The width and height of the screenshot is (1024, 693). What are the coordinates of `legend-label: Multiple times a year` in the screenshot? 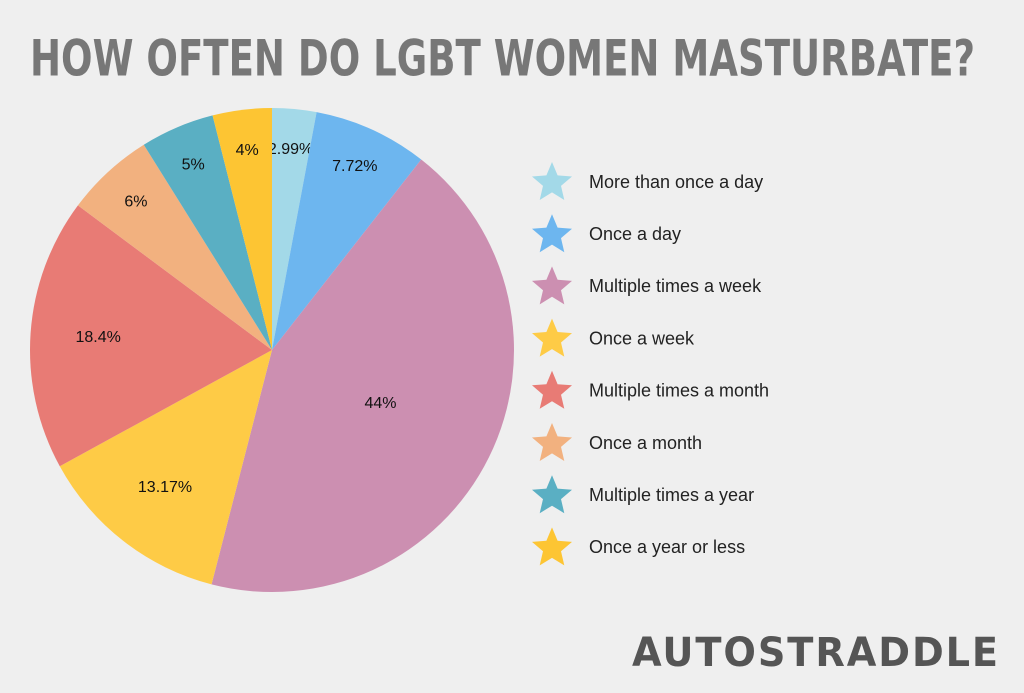 It's located at (671, 495).